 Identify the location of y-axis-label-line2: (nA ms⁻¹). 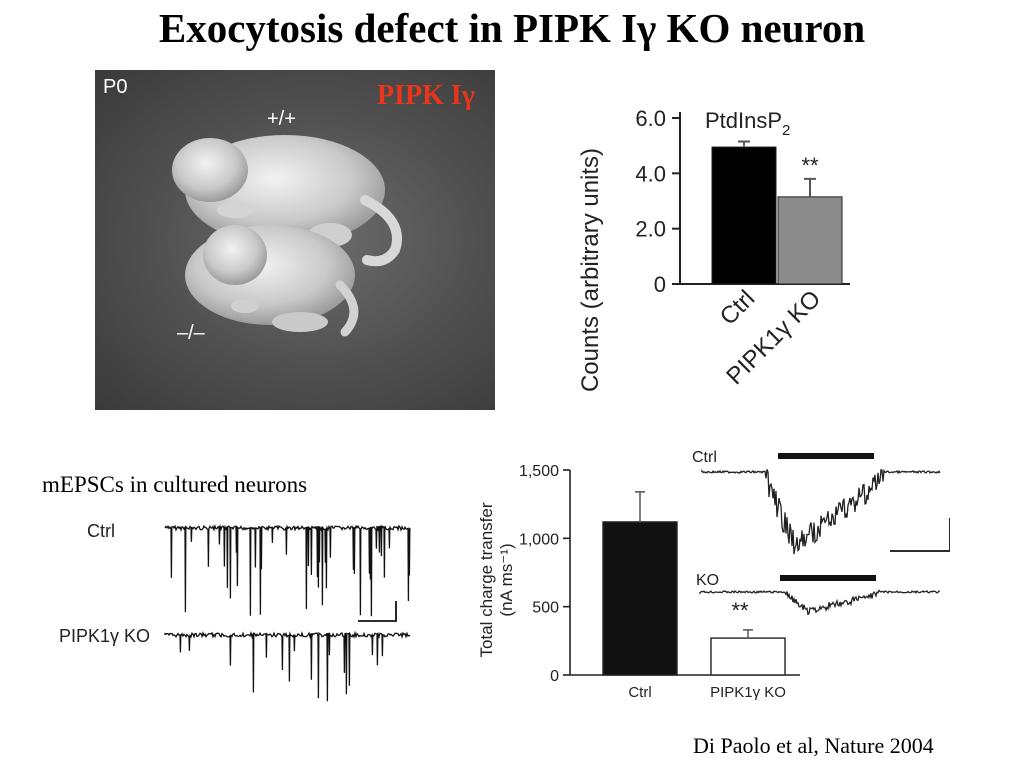
(506, 579).